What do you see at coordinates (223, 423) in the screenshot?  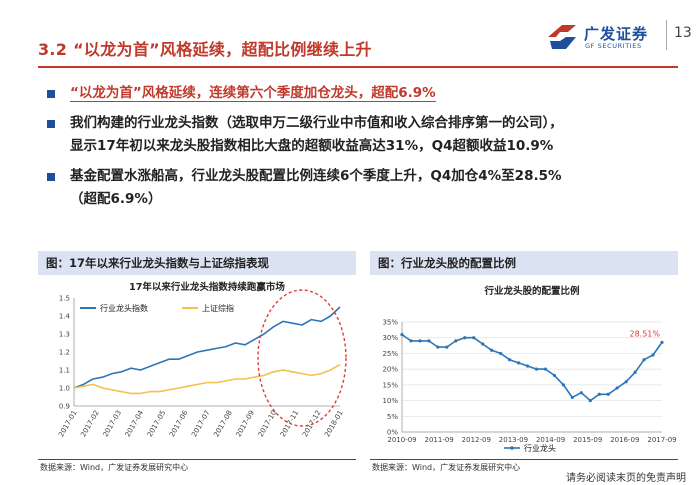 I see `x-tick-label: 2017-08` at bounding box center [223, 423].